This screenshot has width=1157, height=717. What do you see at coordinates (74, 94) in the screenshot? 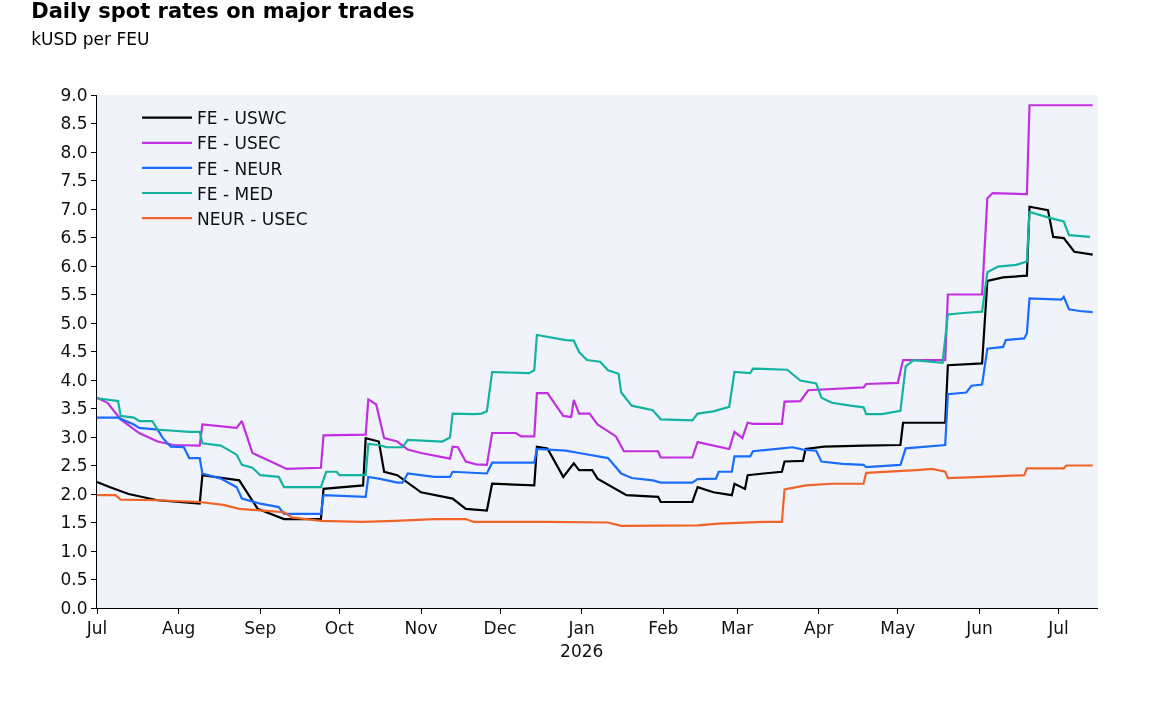
I see `y-tick-label: 9.0` at bounding box center [74, 94].